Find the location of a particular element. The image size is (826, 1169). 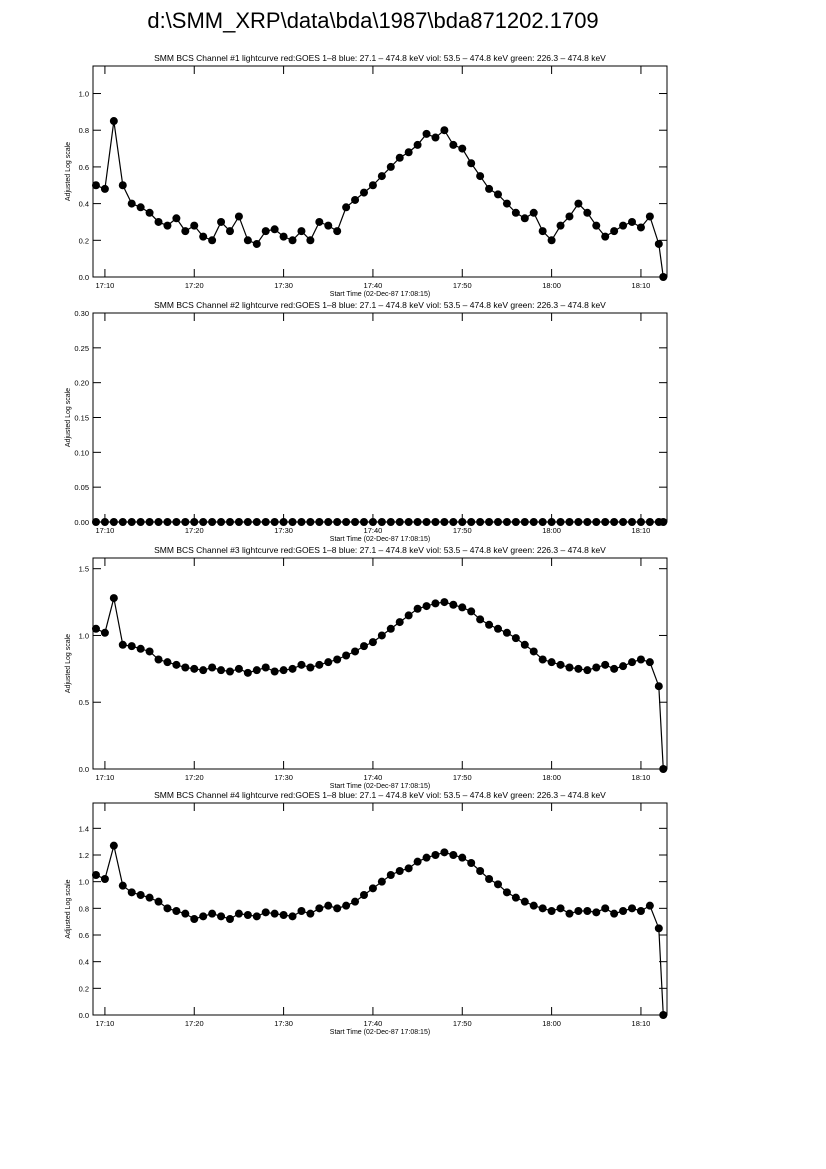

y-tick-label: 0.8 is located at coordinates (84, 130).